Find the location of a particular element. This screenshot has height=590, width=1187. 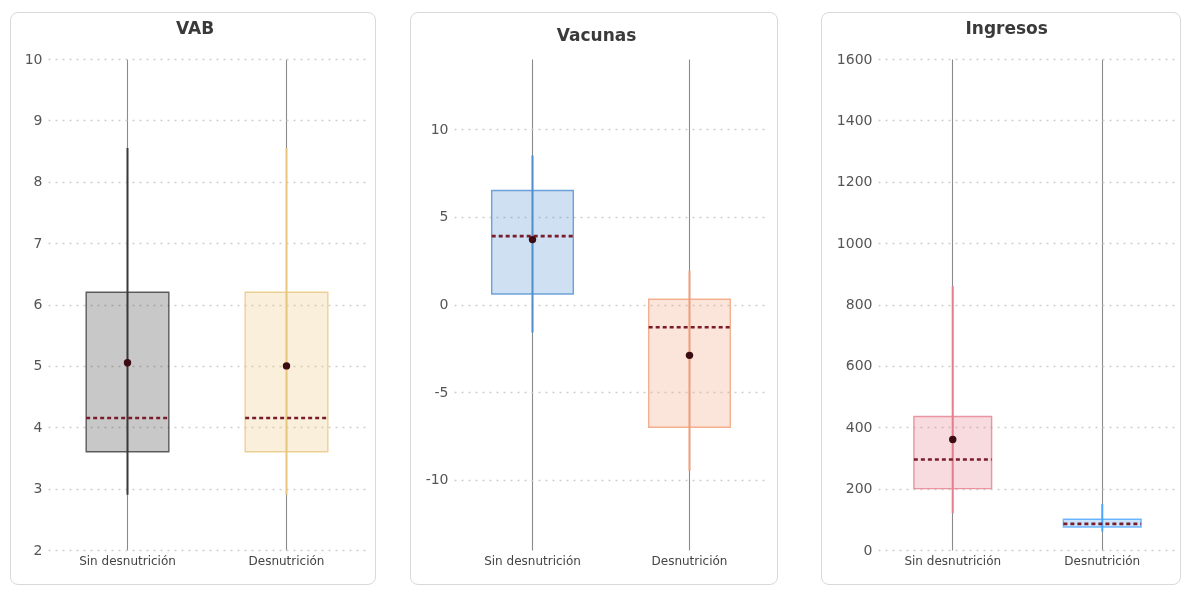

y-tick-label: 4 is located at coordinates (38, 426).